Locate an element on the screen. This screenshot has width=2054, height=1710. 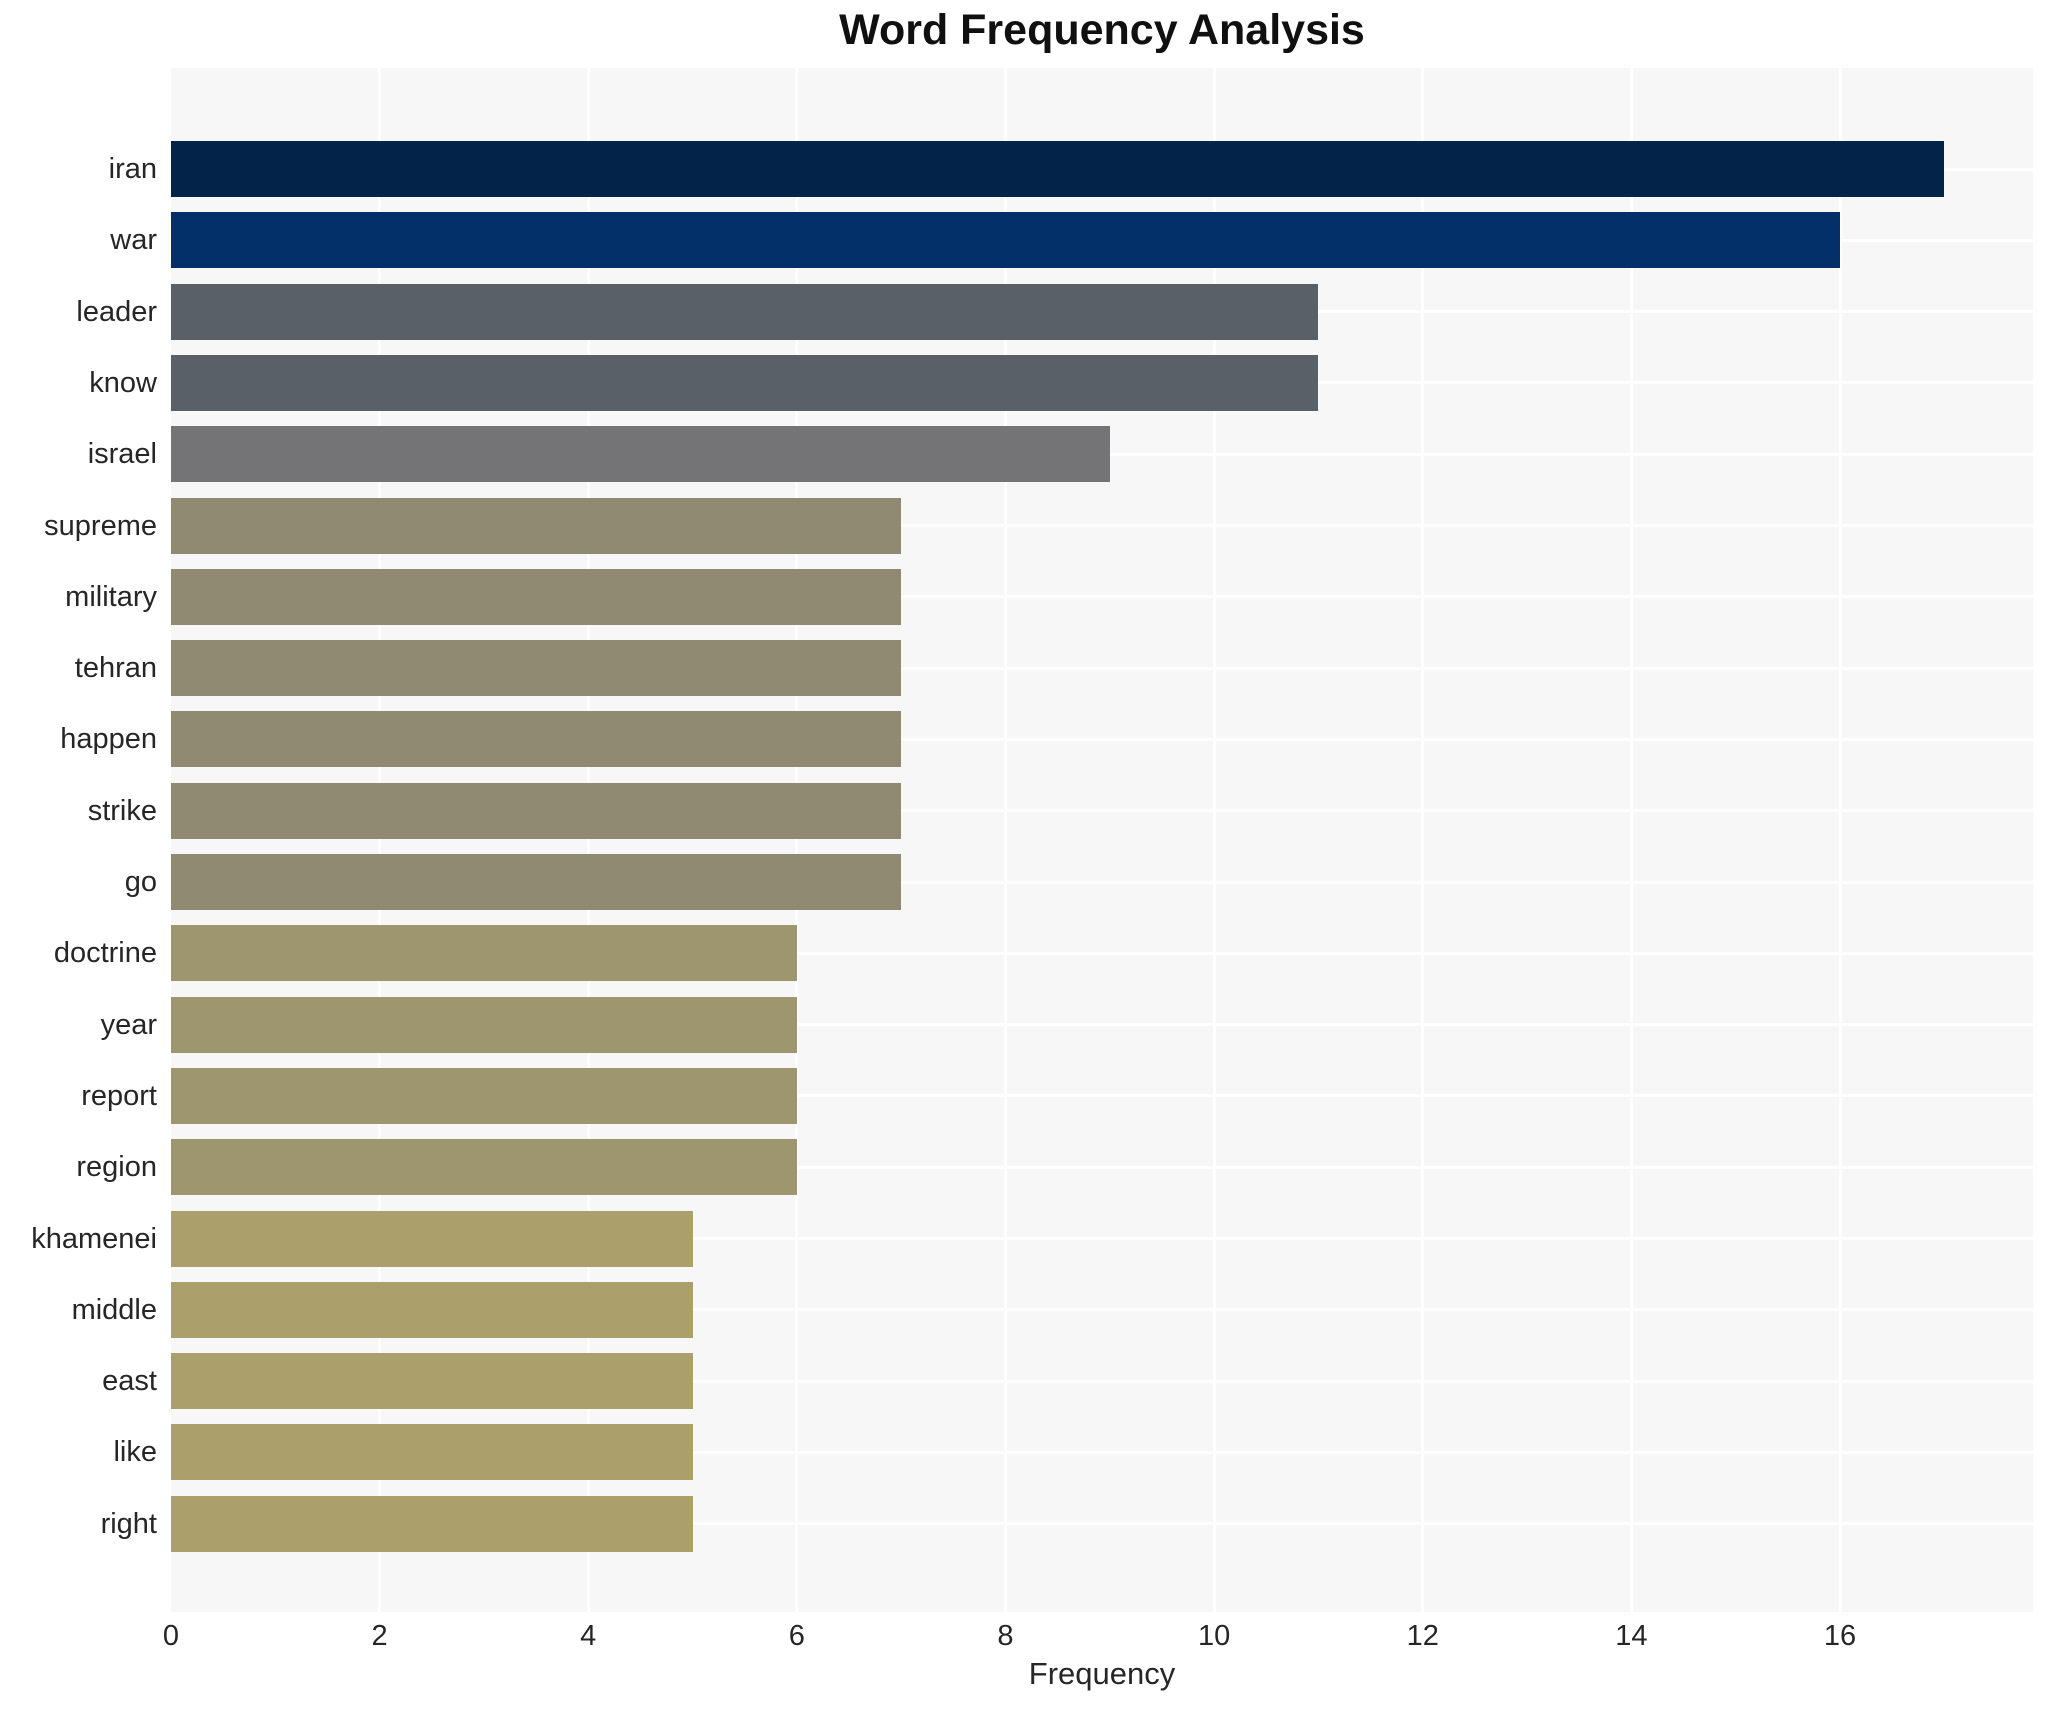
y-tick-label: middle is located at coordinates (114, 1309).